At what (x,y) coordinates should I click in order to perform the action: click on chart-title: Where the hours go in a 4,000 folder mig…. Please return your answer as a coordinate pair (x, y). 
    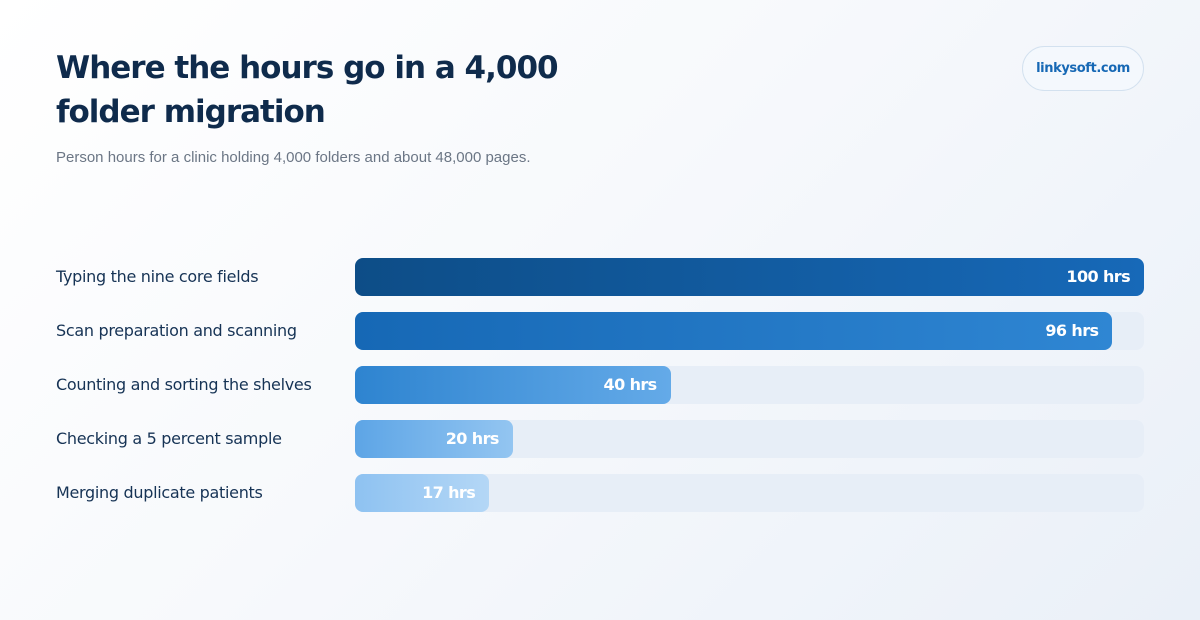
    Looking at the image, I should click on (307, 90).